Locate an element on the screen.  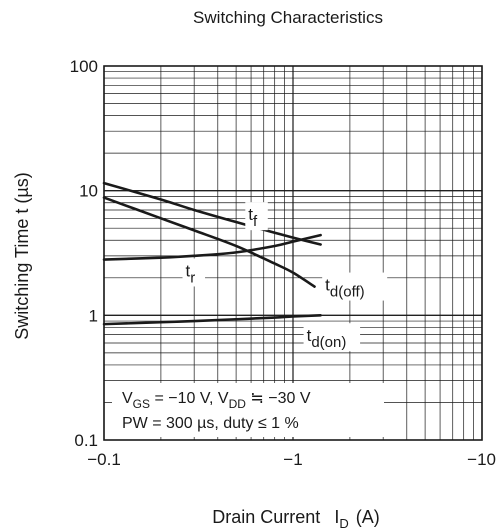
annotation-line-1: VGS = −10 V, VDD ≒ −30 V is located at coordinates (216, 400).